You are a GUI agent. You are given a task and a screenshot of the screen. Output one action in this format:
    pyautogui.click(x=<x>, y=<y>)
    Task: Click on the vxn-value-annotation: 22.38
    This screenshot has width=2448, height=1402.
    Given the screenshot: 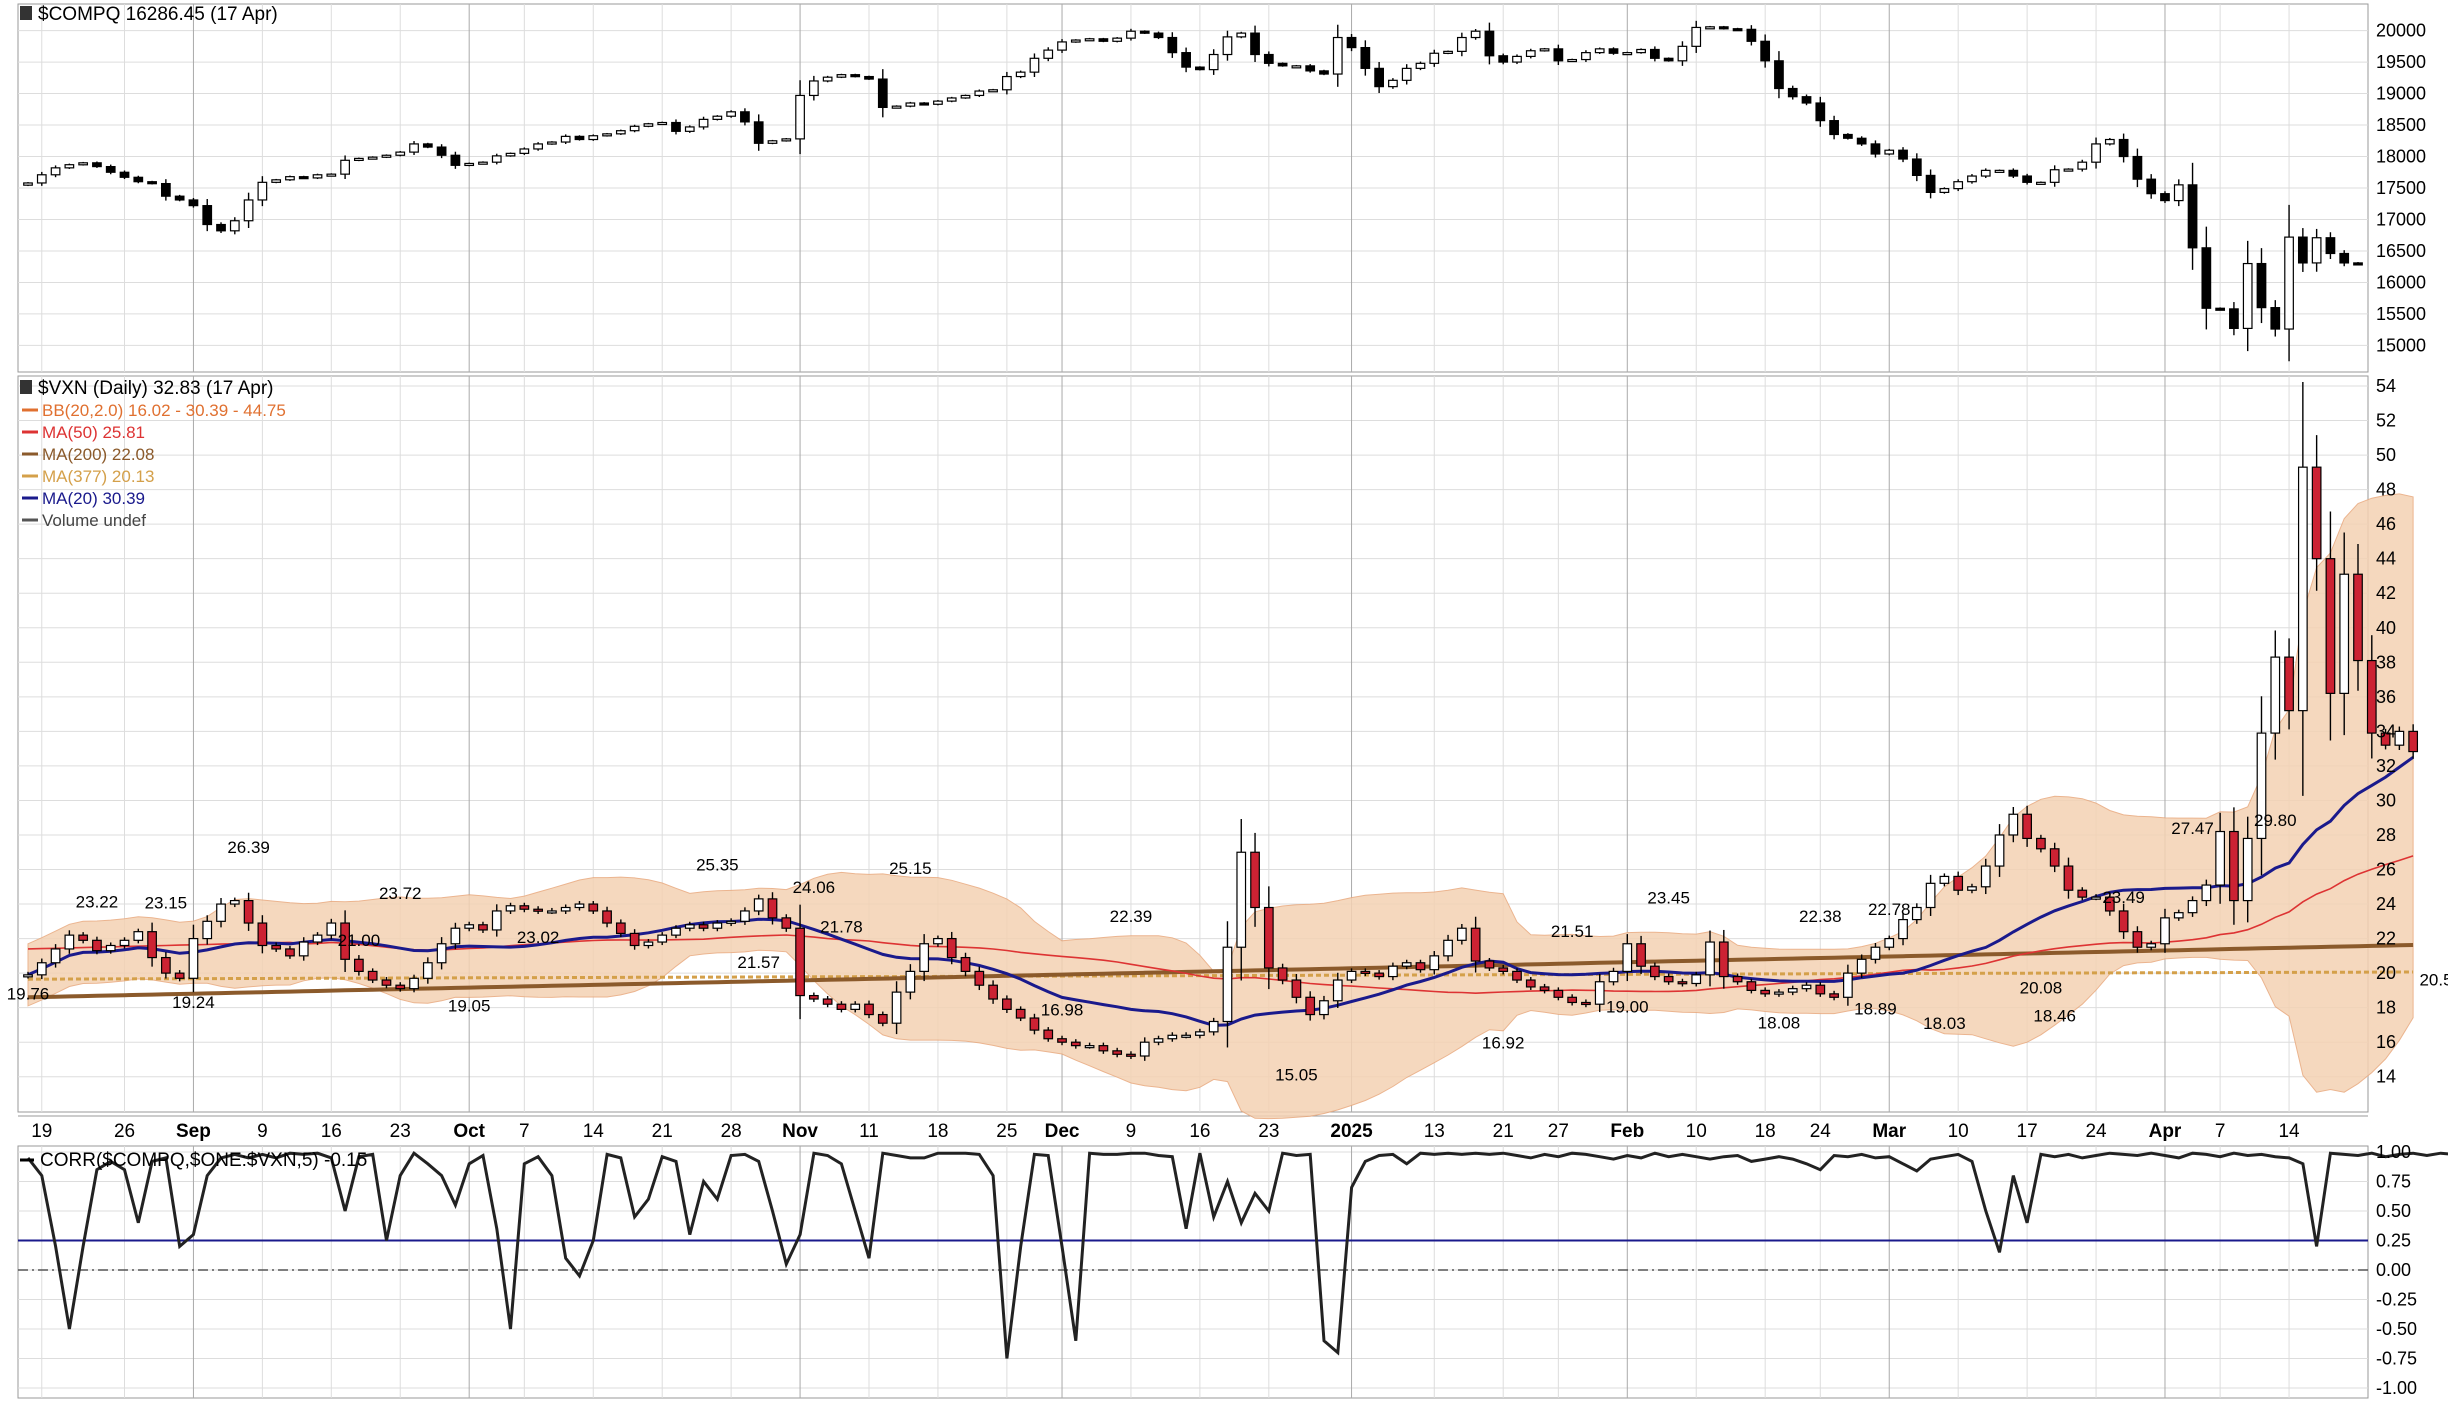 What is the action you would take?
    pyautogui.click(x=1820, y=916)
    